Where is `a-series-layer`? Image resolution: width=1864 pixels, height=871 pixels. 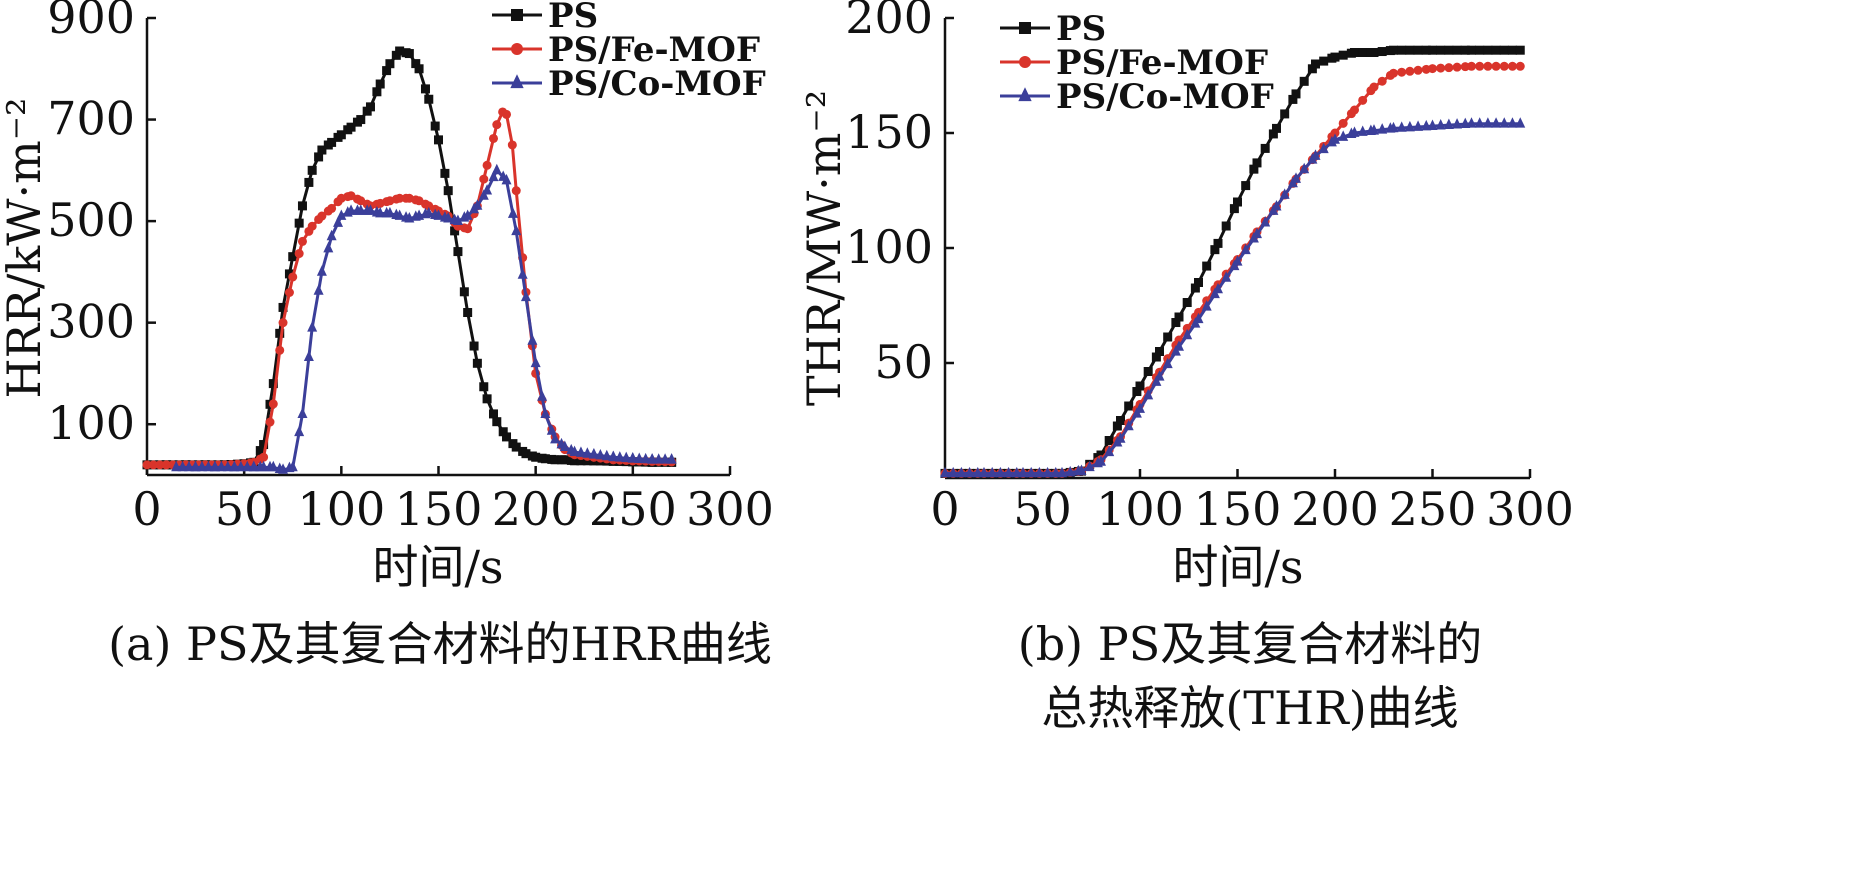
a-series-layer is located at coordinates (409, 260).